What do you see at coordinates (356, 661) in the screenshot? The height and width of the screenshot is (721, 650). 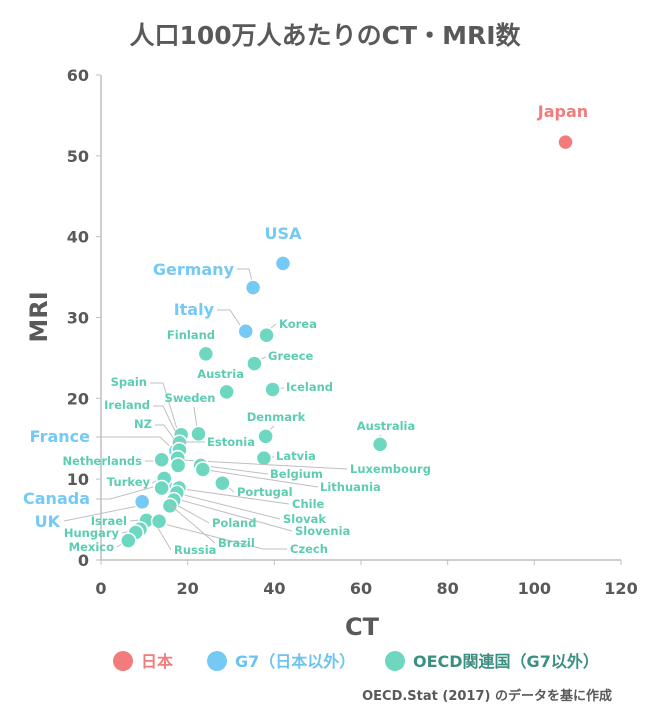 I see `legend: 日本 G7（日本以外） OECD関連国（G7以外）` at bounding box center [356, 661].